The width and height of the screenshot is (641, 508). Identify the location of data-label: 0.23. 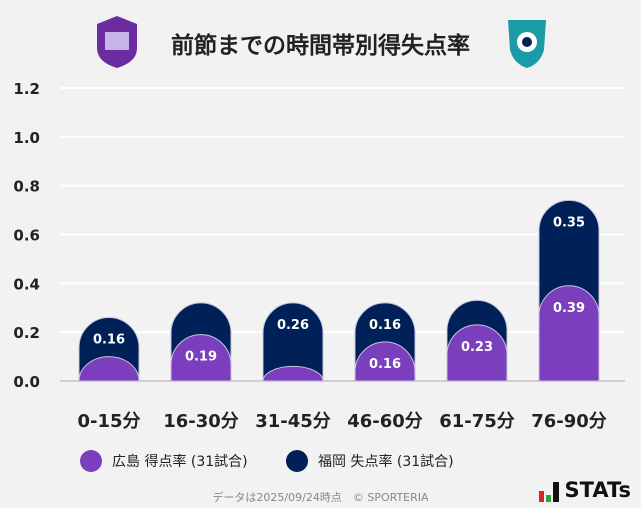
(477, 347).